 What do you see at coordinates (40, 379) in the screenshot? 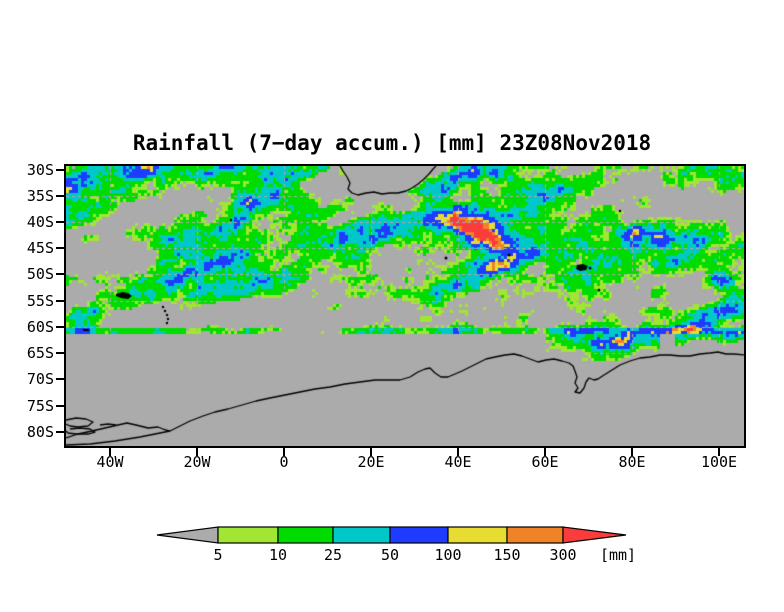
I see `lat-tick-label: 70S` at bounding box center [40, 379].